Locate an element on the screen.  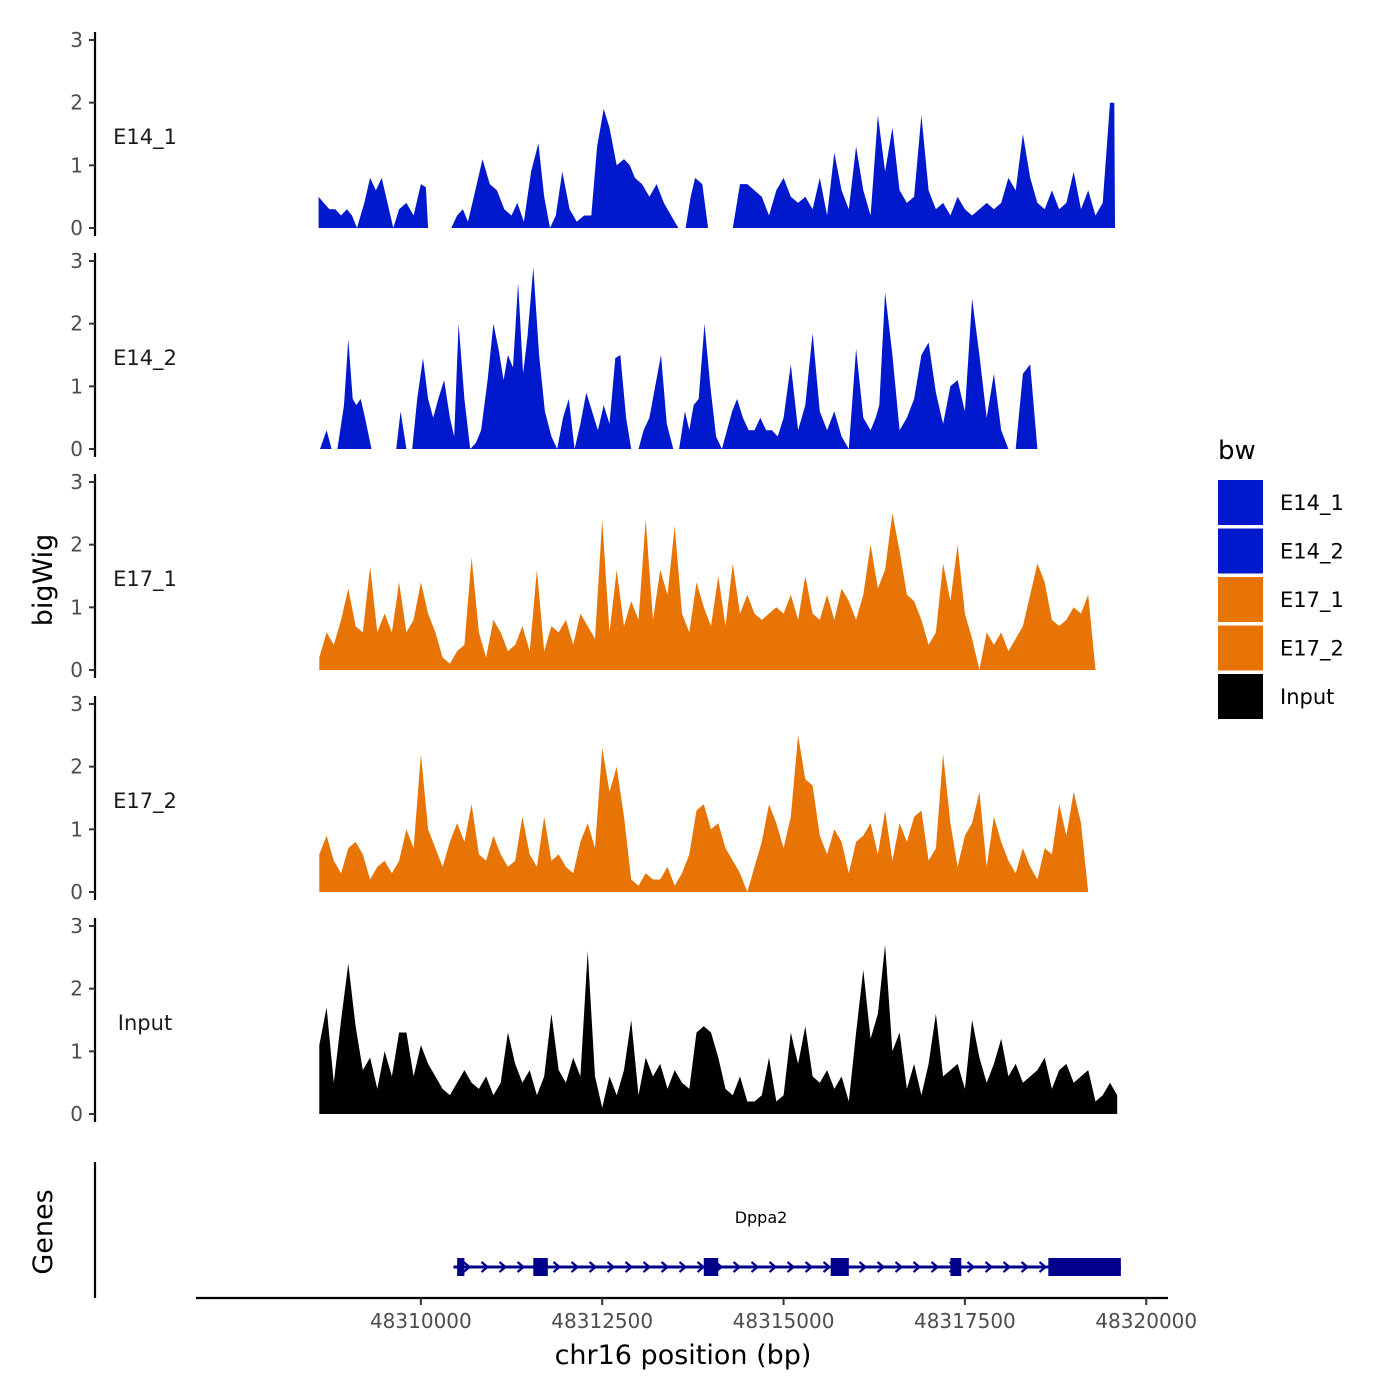
track-e14-2: 0 1 2 3 E14_2 is located at coordinates (594, 355).